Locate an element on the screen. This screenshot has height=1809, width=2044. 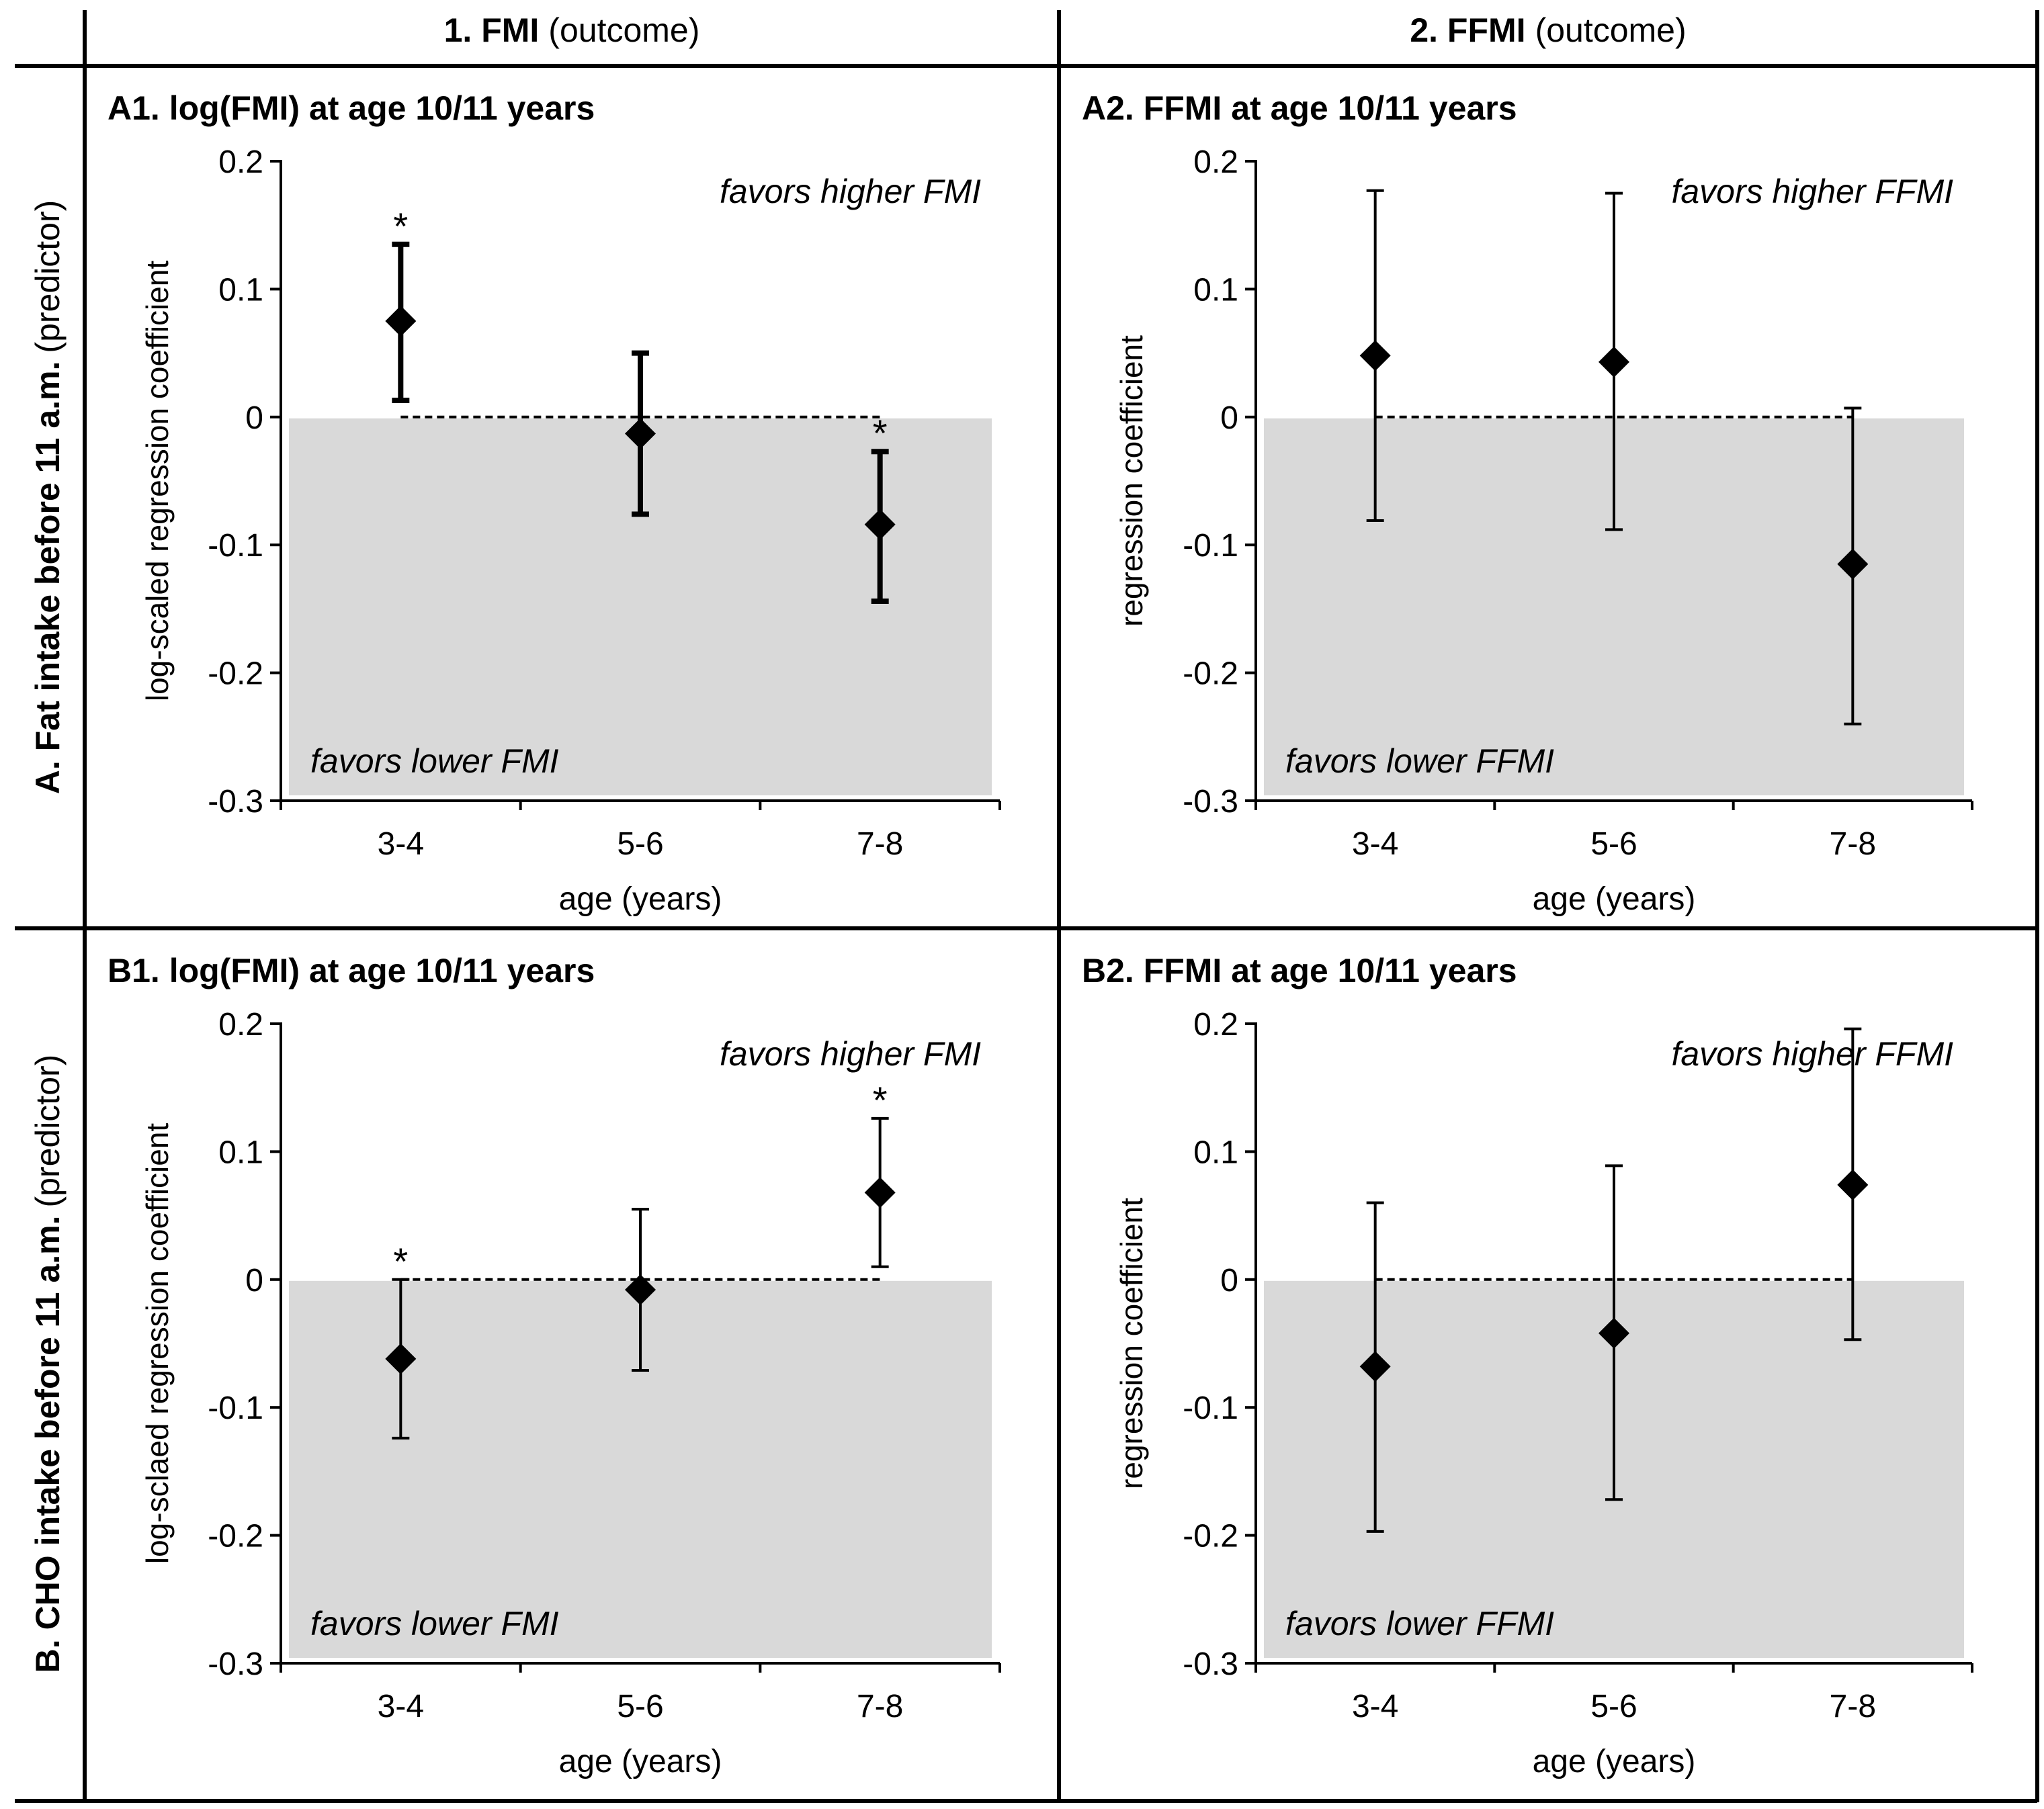
annotation-low-b1: favors lower FMI is located at coordinates (434, 1624).